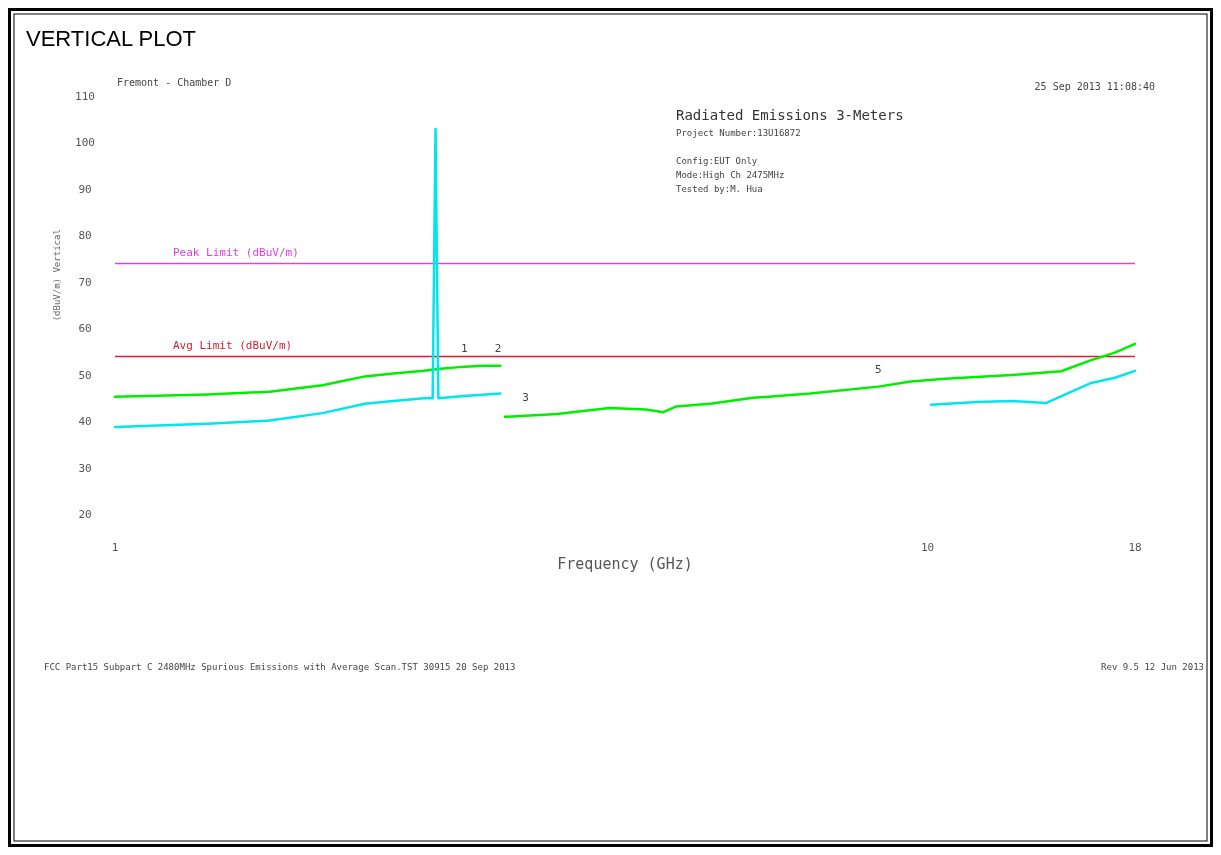  What do you see at coordinates (1135, 547) in the screenshot?
I see `x-tick-label: 18` at bounding box center [1135, 547].